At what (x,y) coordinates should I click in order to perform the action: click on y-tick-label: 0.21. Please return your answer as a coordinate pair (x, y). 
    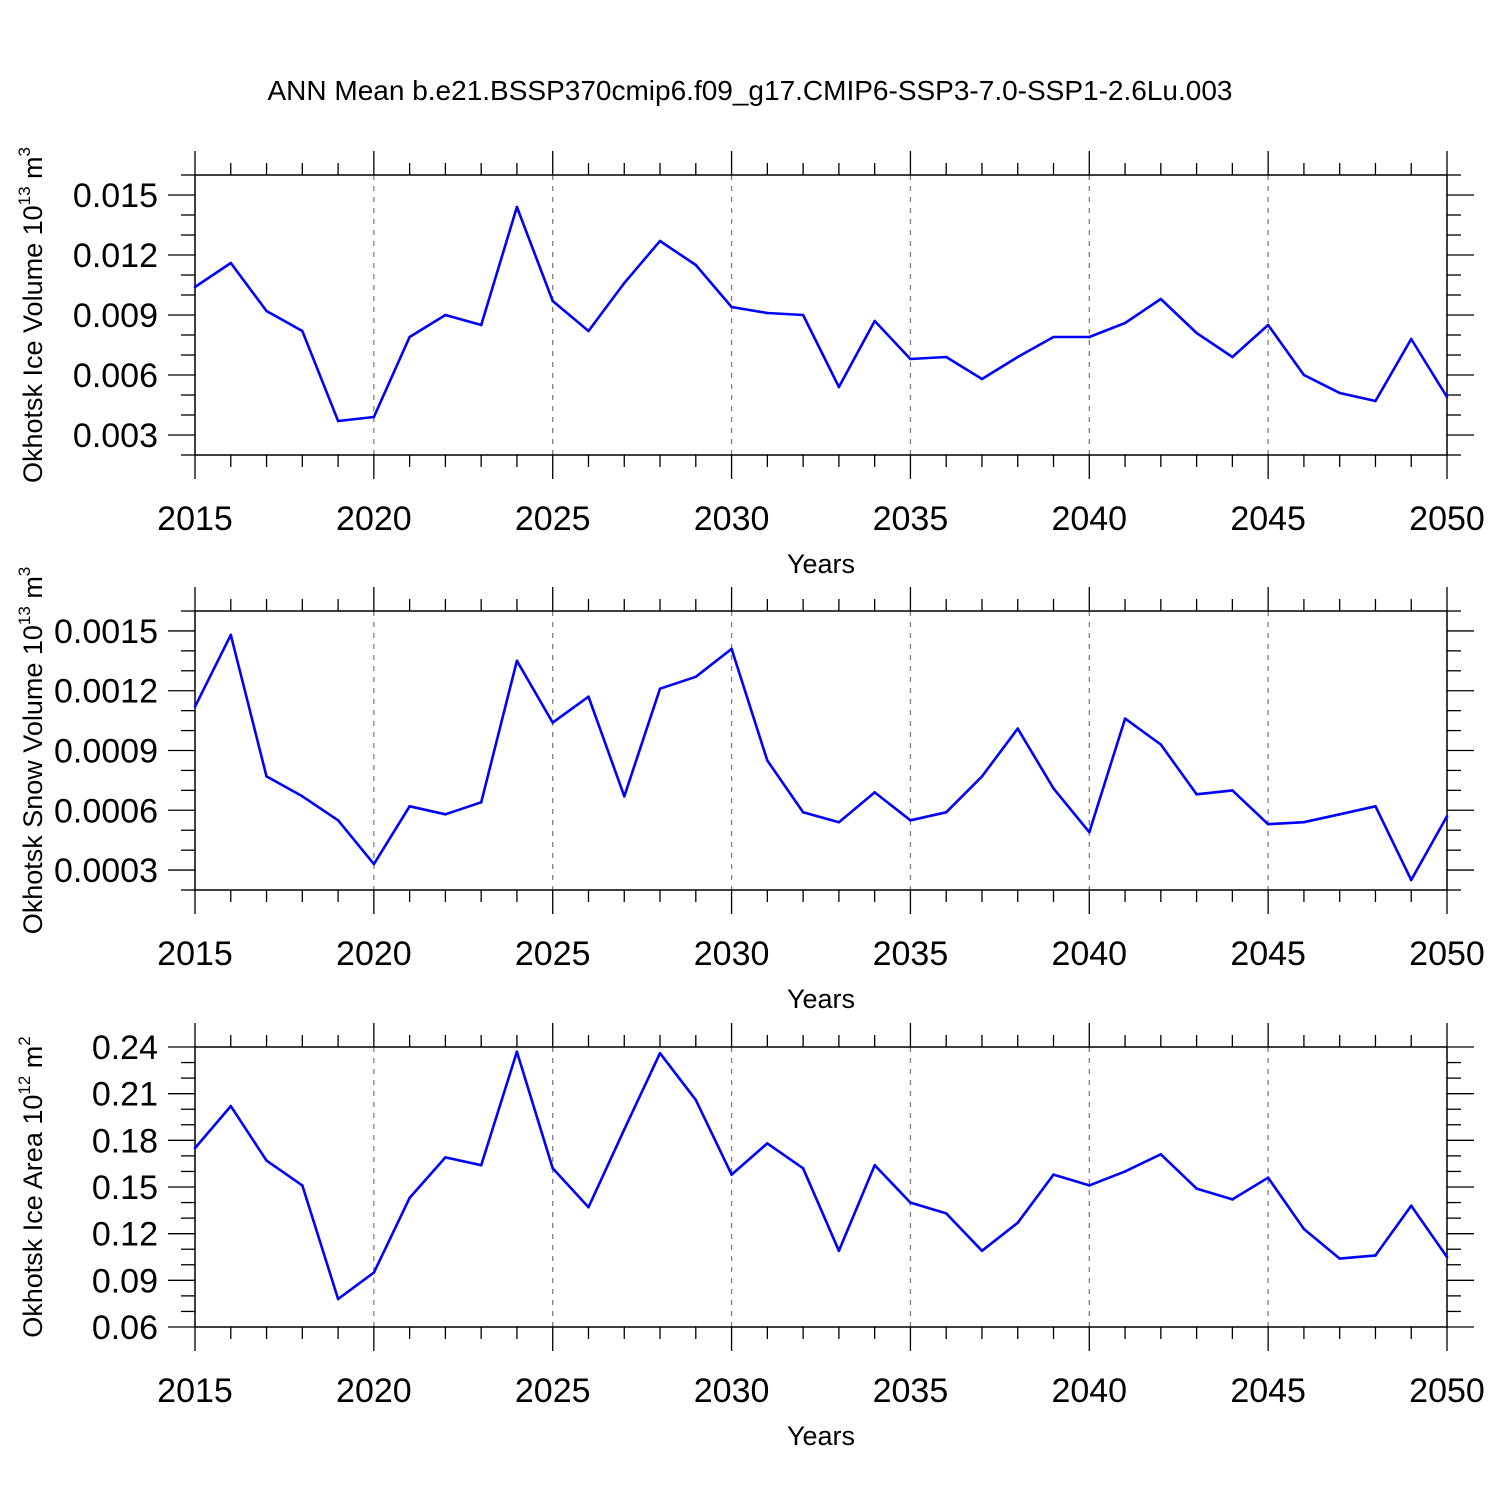
    Looking at the image, I should click on (125, 1095).